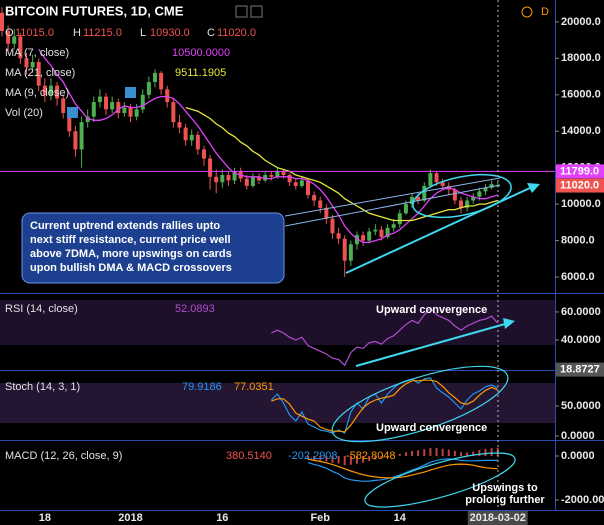  What do you see at coordinates (131, 268) in the screenshot?
I see `annotation-line: upon bullish DMA & MACD crossovers` at bounding box center [131, 268].